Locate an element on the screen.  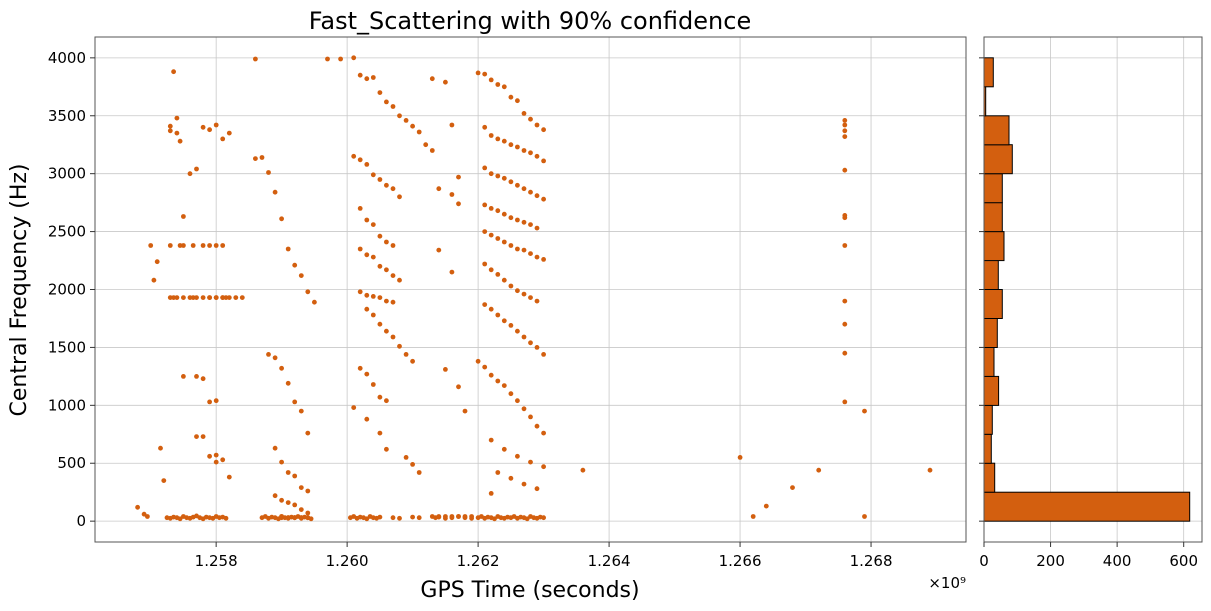
histogram-y-ticks is located at coordinates (981, 289).